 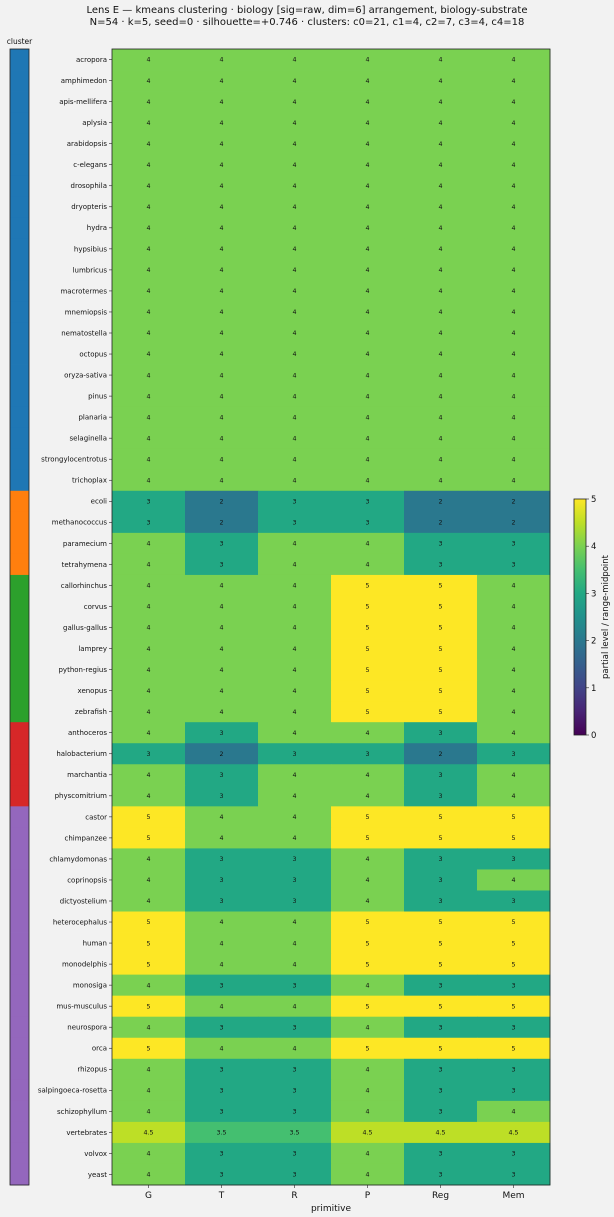 What do you see at coordinates (95, 1154) in the screenshot?
I see `row-tick-label: volvox` at bounding box center [95, 1154].